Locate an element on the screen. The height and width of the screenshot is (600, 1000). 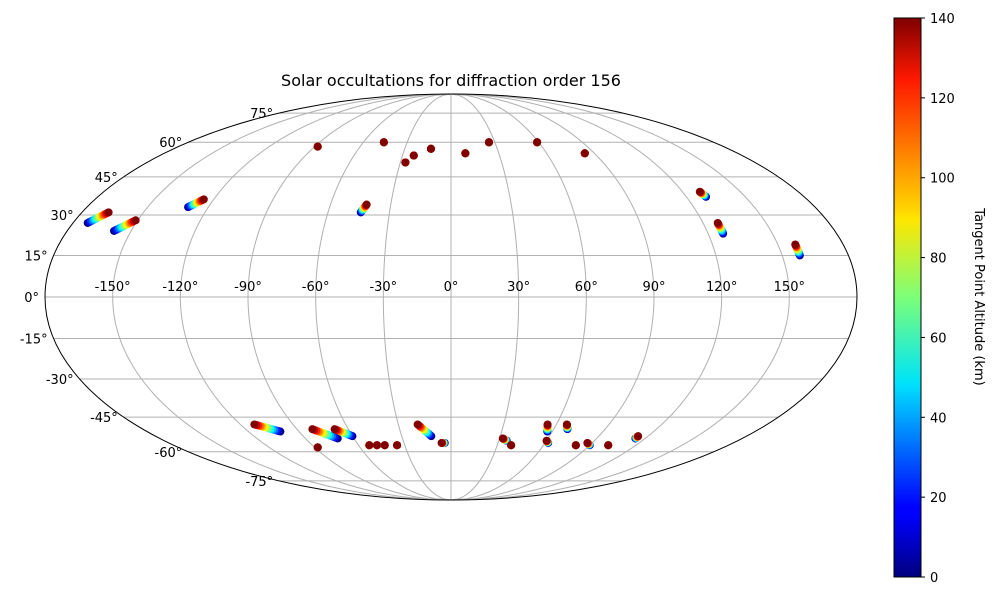
lat-tick-label: 30° is located at coordinates (62, 216).